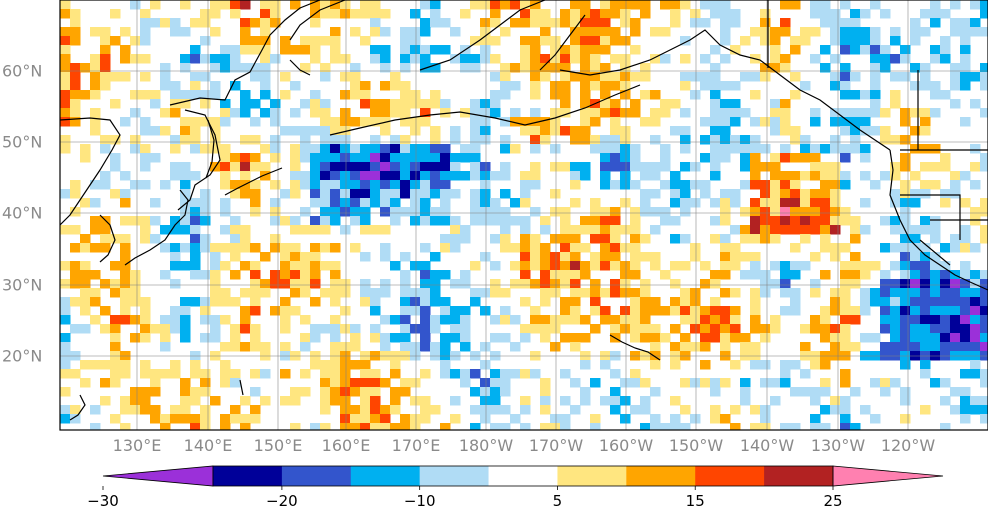 This screenshot has height=511, width=988. Describe the element at coordinates (419, 501) in the screenshot. I see `colorbar-tick-label: −10` at that location.